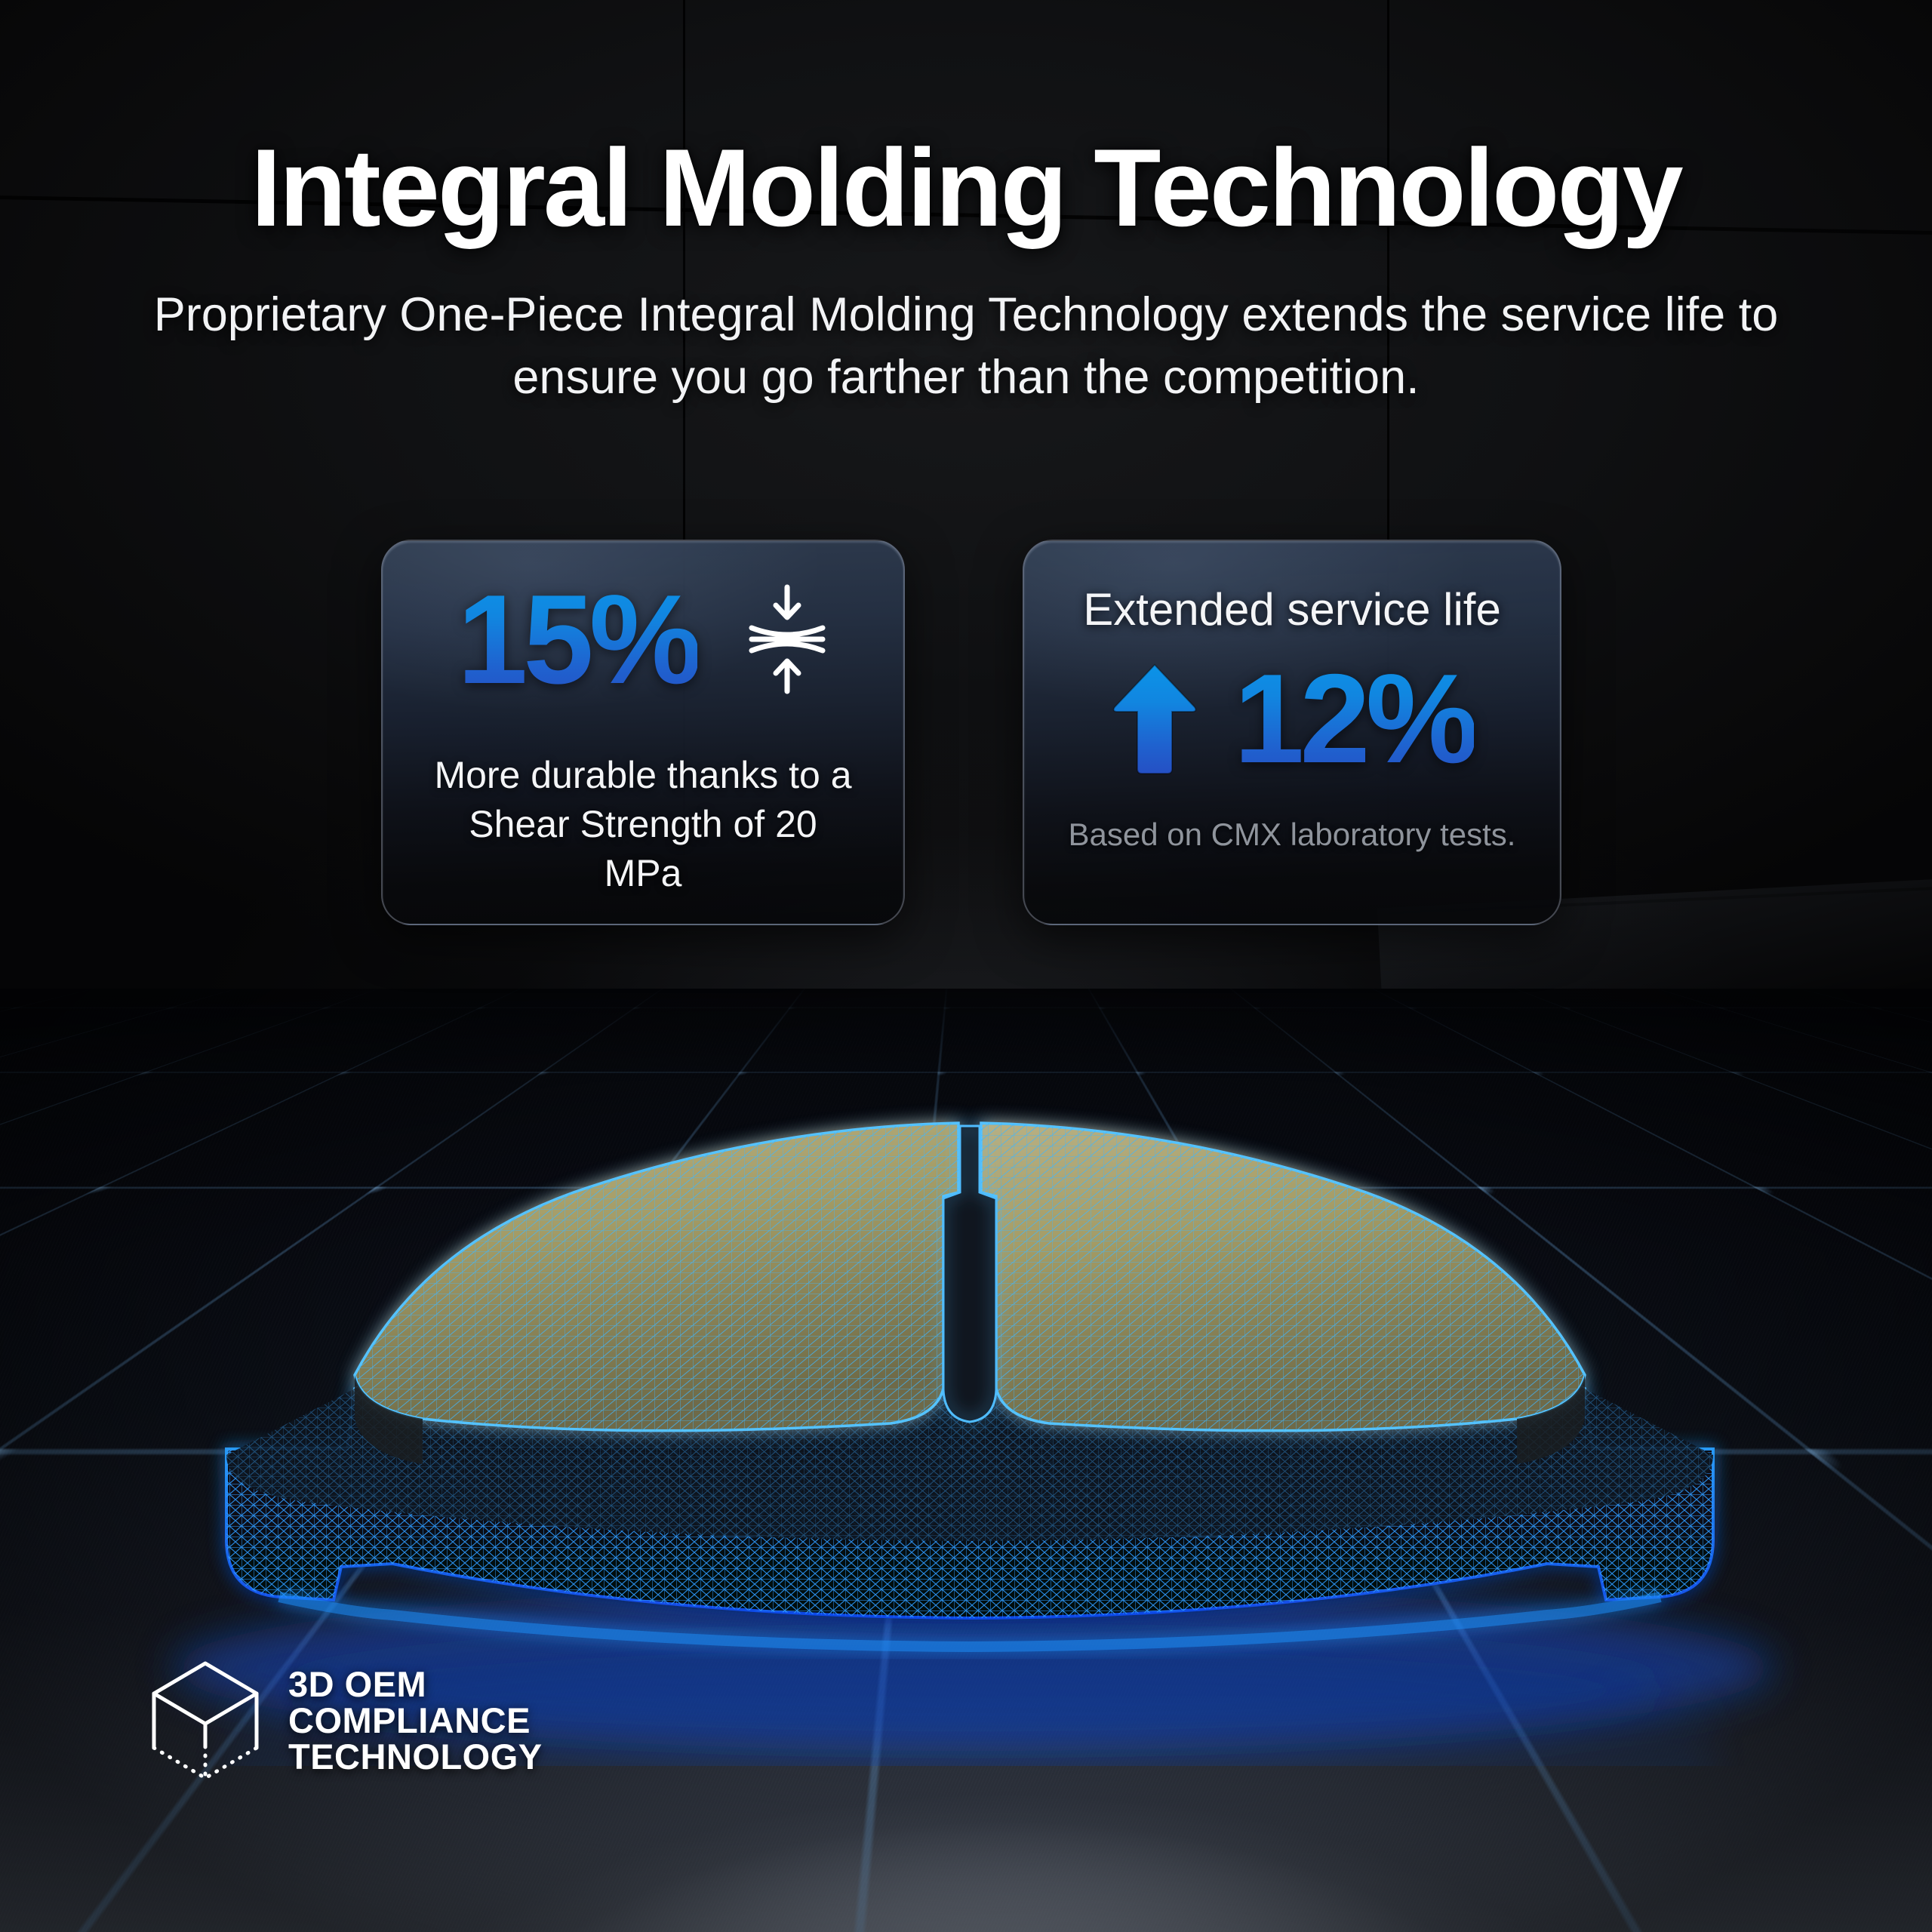 The width and height of the screenshot is (1932, 1932). Describe the element at coordinates (967, 187) in the screenshot. I see `page-title: Integral Molding Technology` at that location.